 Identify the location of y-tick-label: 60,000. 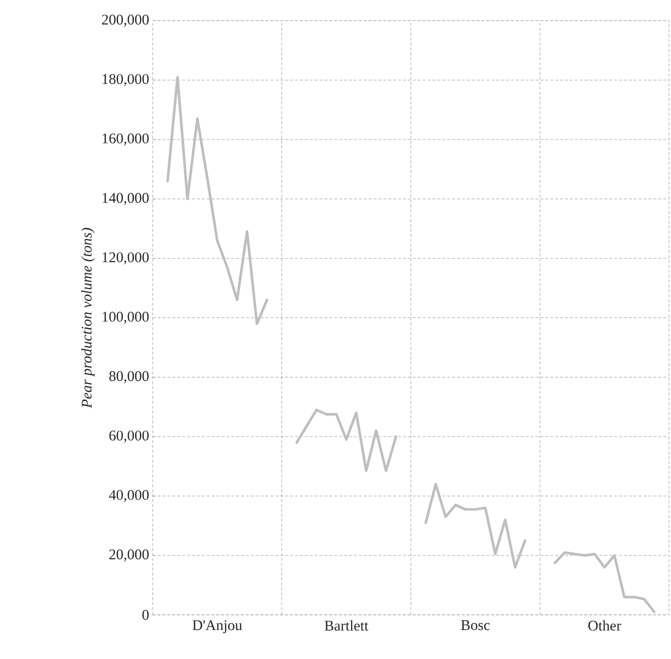
(129, 436).